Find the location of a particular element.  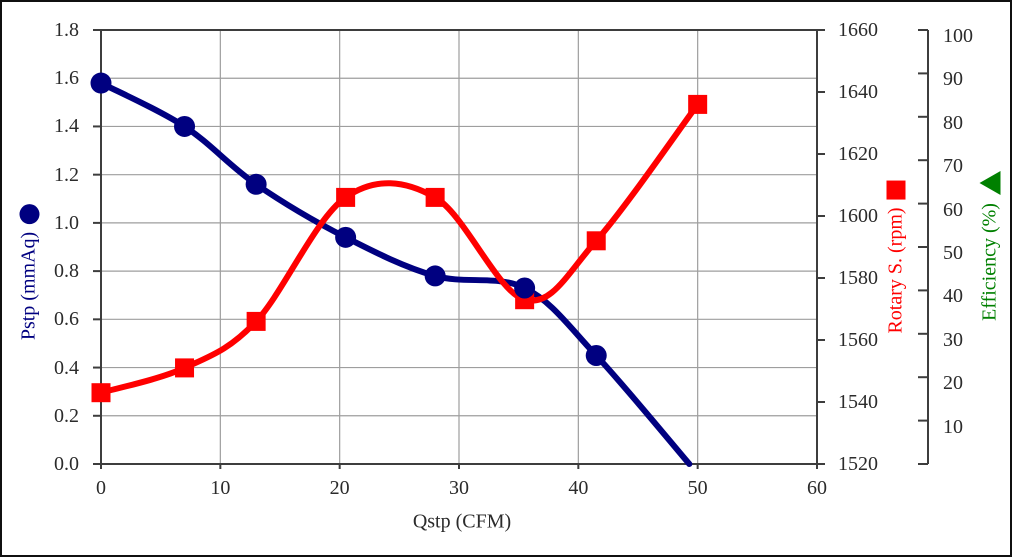

left-axis-tick-label: 0.2 is located at coordinates (66, 415).